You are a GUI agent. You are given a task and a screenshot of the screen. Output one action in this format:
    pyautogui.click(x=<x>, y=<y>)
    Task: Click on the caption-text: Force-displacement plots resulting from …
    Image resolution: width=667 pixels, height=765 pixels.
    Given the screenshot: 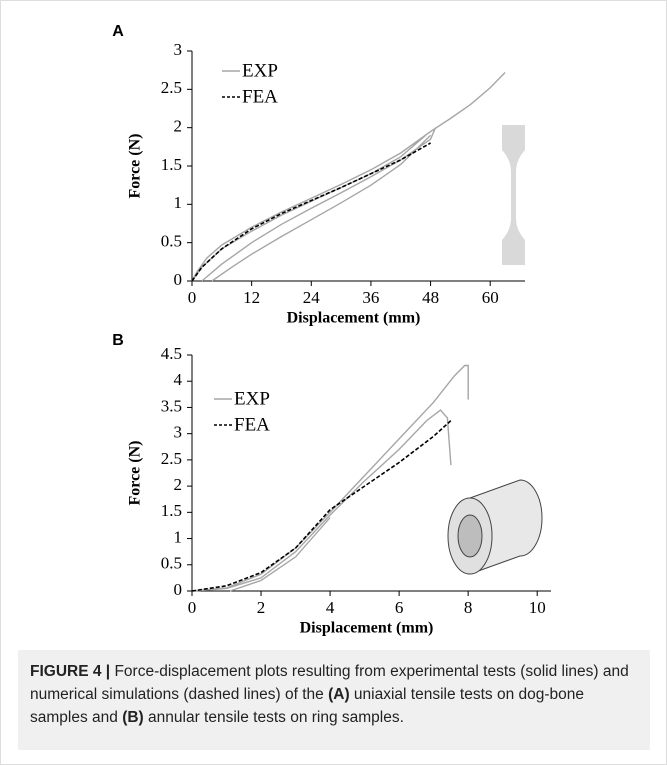 What is the action you would take?
    pyautogui.click(x=329, y=683)
    